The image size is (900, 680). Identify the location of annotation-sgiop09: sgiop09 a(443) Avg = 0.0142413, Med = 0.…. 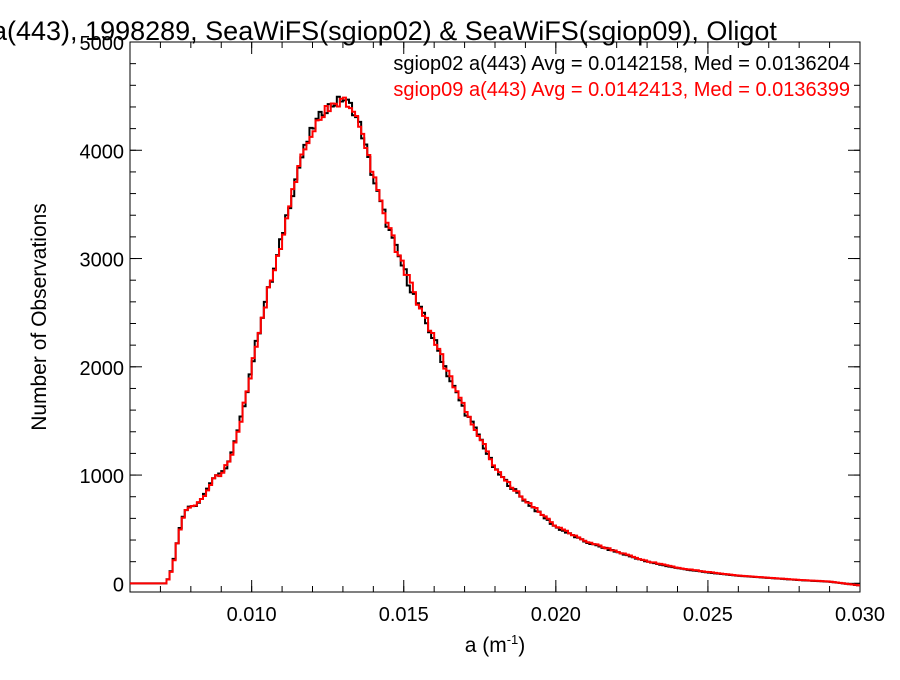
(621, 90).